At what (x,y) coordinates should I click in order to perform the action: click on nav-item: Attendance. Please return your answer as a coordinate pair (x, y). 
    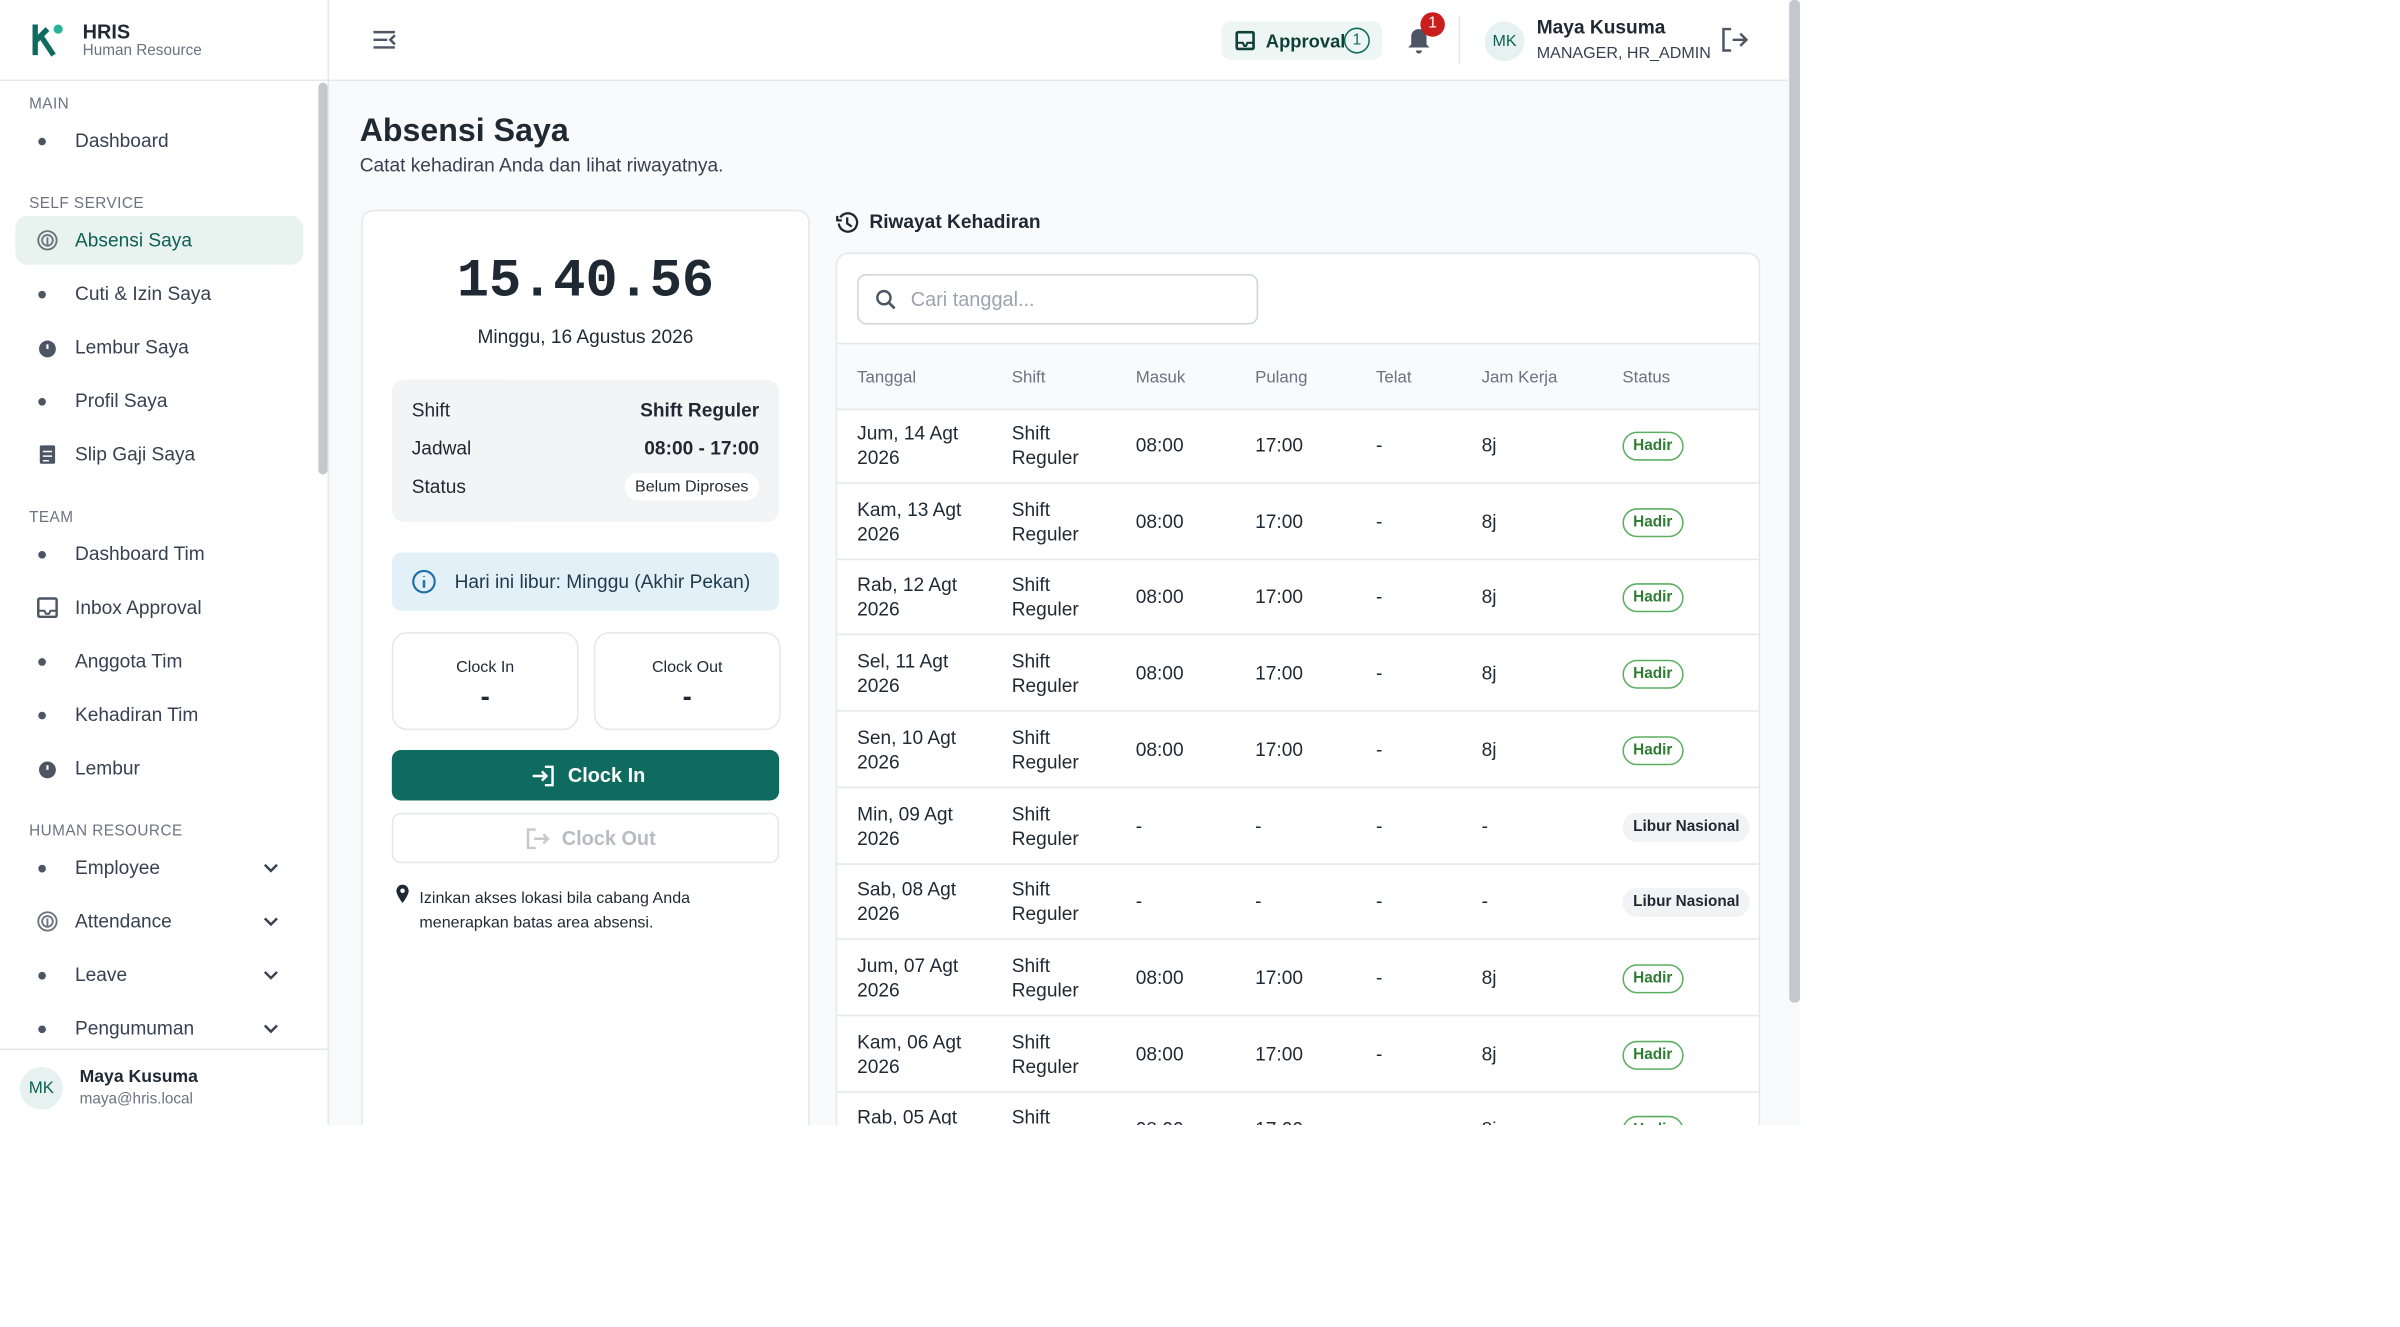
    Looking at the image, I should click on (159, 921).